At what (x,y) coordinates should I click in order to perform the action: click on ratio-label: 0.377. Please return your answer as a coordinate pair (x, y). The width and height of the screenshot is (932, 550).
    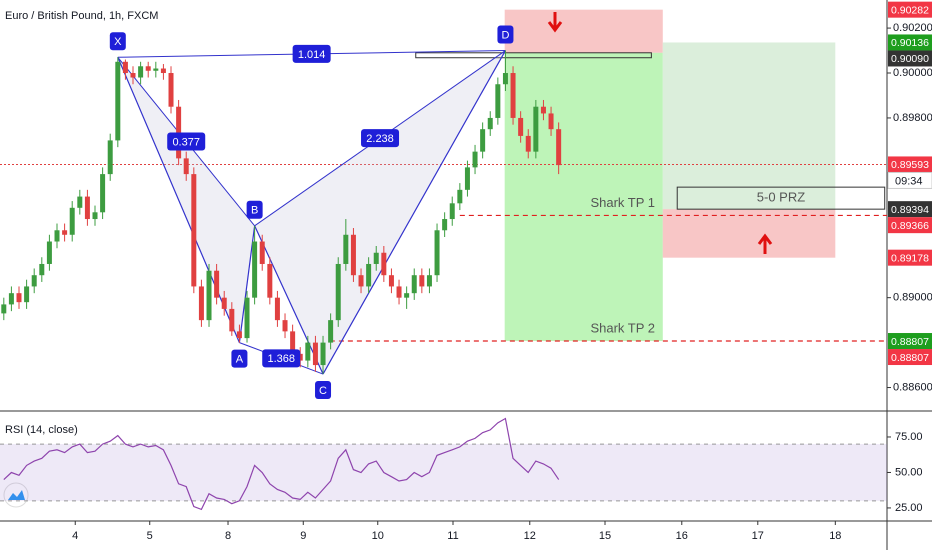
    Looking at the image, I should click on (186, 142).